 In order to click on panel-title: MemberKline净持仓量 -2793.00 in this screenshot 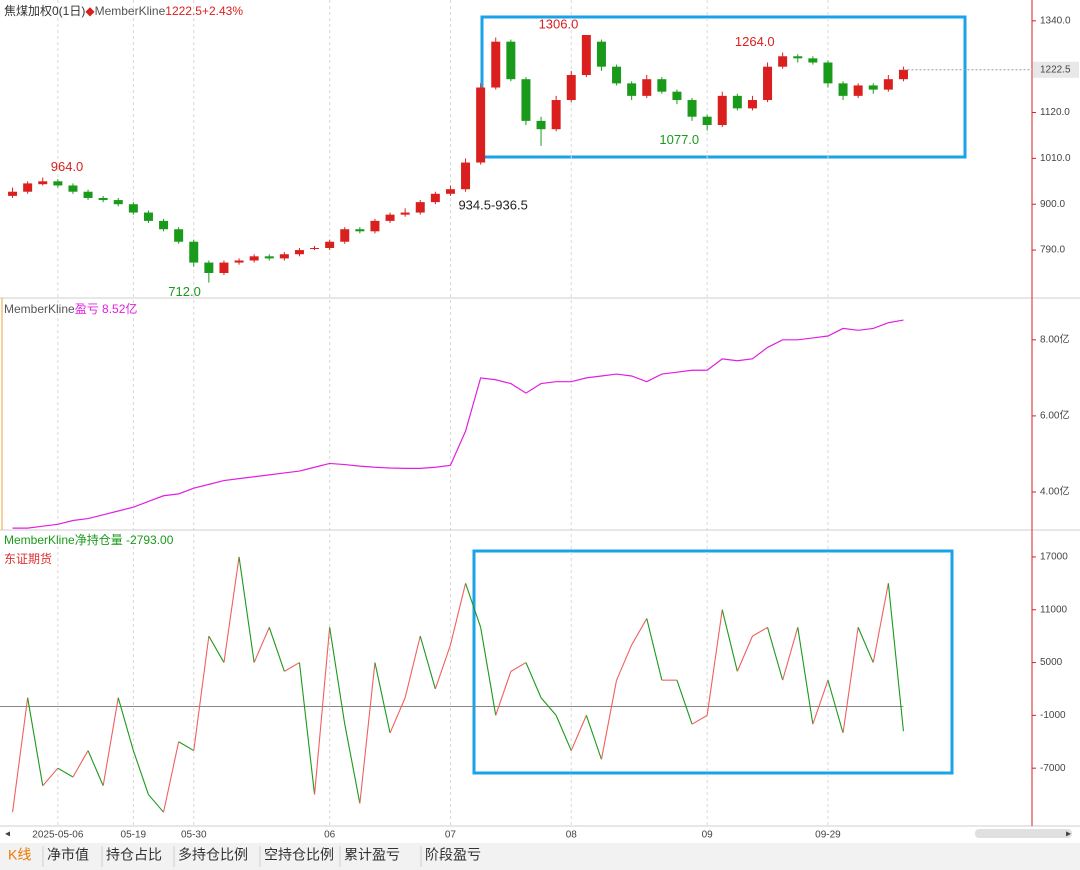, I will do `click(89, 539)`.